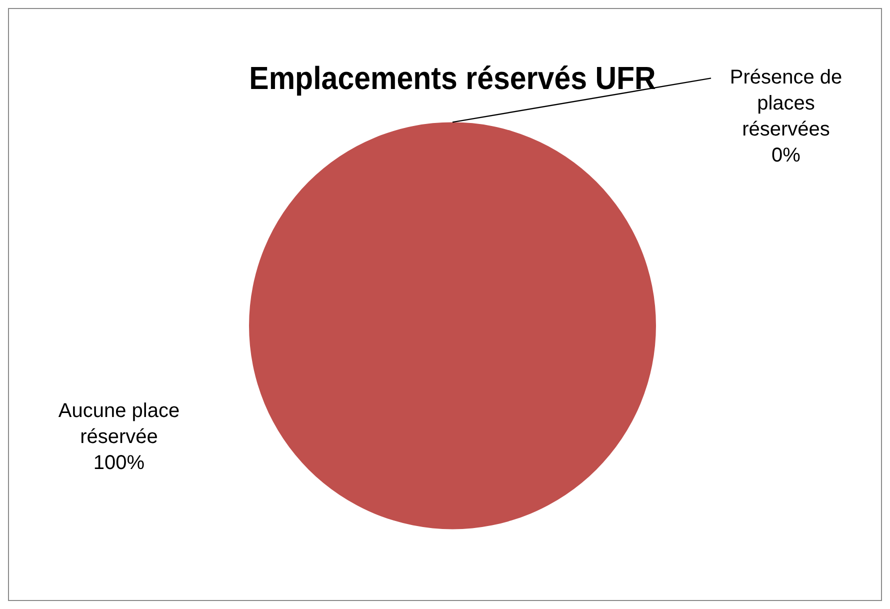 The image size is (890, 609). What do you see at coordinates (786, 103) in the screenshot?
I see `category-label: Présence de places réservées` at bounding box center [786, 103].